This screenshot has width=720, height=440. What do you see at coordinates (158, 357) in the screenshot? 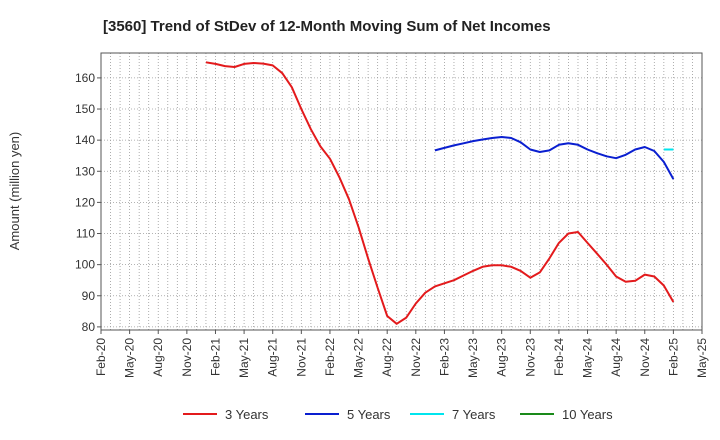
I see `x-tick-label: Aug-20` at bounding box center [158, 357].